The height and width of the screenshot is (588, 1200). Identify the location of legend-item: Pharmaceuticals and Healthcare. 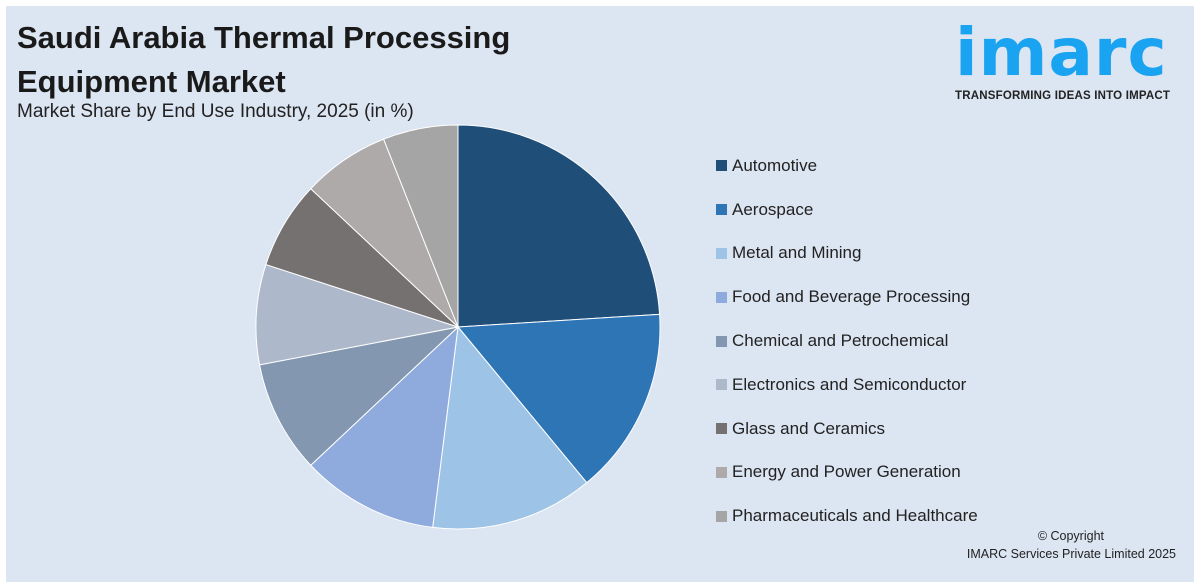
(847, 516).